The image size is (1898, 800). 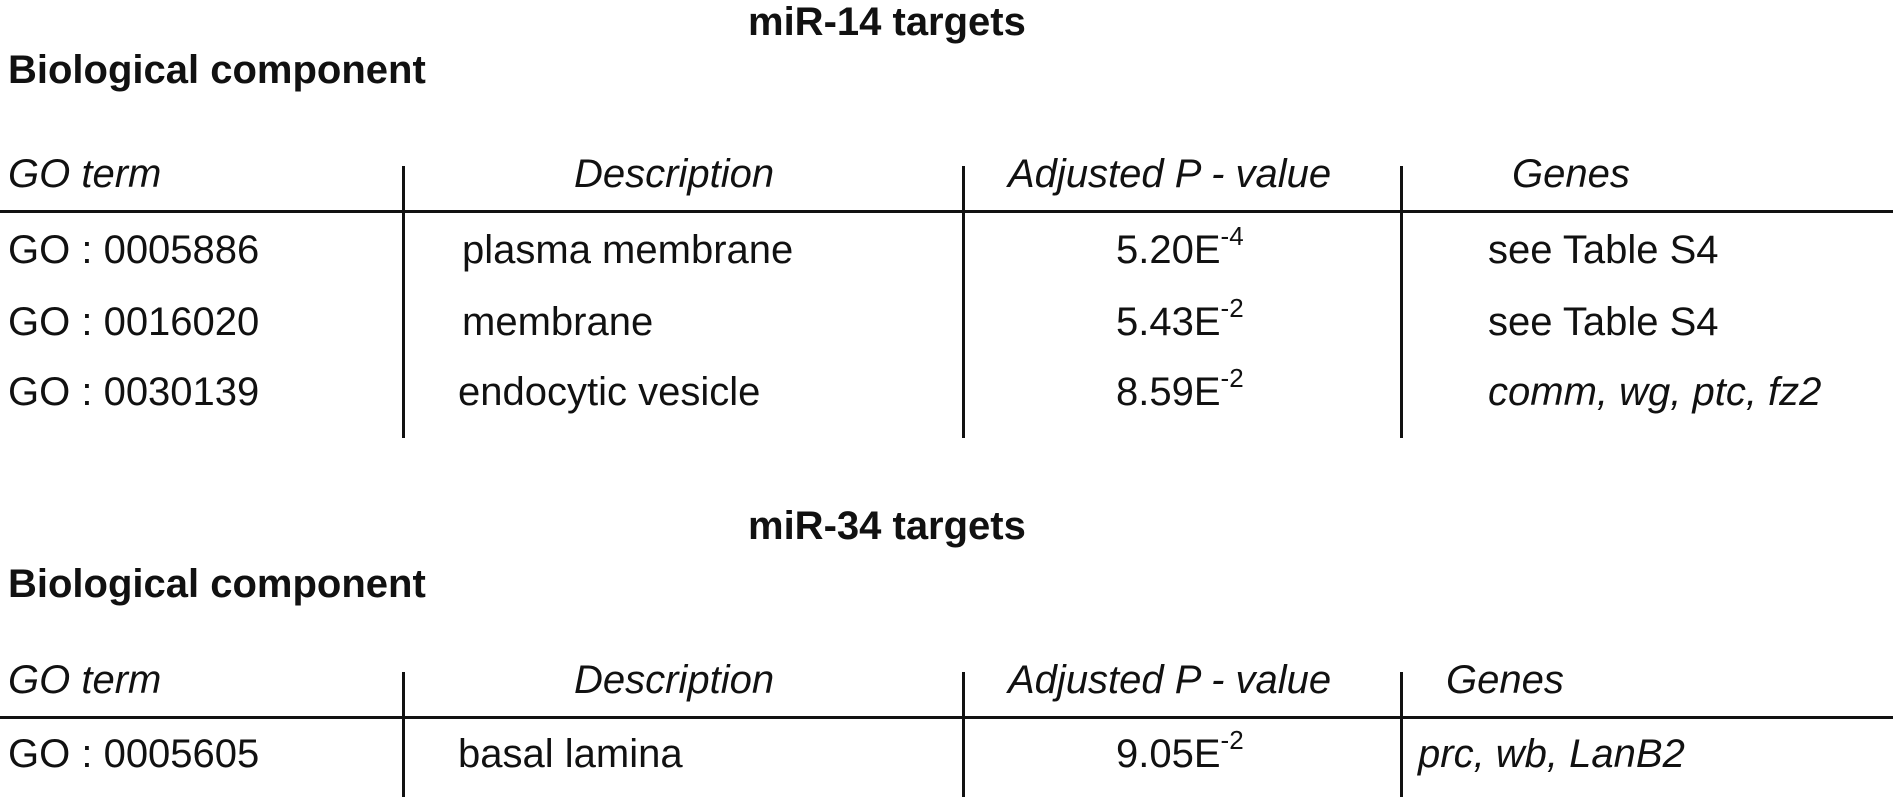 What do you see at coordinates (1655, 392) in the screenshot?
I see `genes-cell: comm, wg, ptc, fz2` at bounding box center [1655, 392].